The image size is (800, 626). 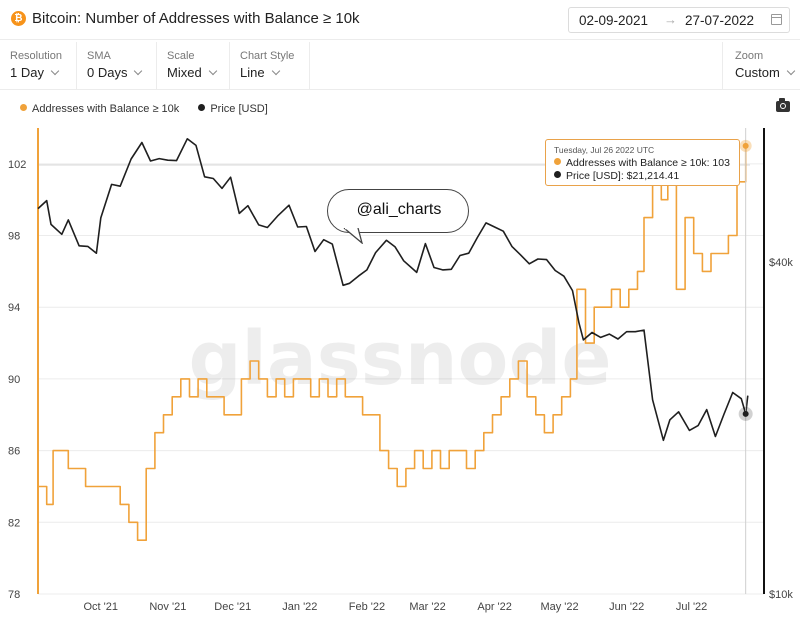 What do you see at coordinates (745, 361) in the screenshot?
I see `overlay-layer` at bounding box center [745, 361].